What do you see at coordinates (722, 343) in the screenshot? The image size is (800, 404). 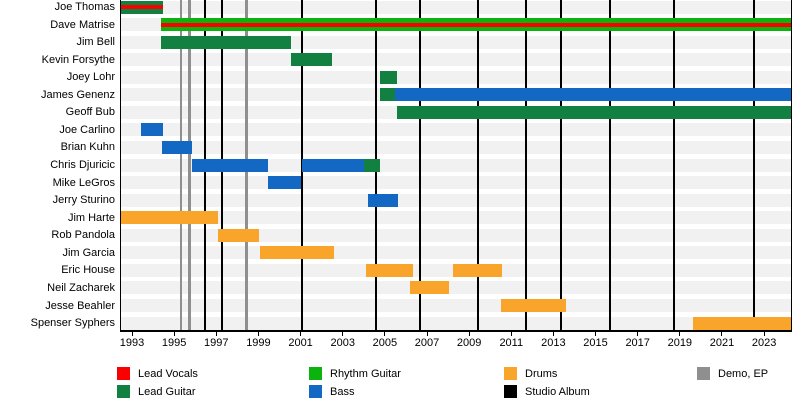 I see `axis-tick-label: 2021` at bounding box center [722, 343].